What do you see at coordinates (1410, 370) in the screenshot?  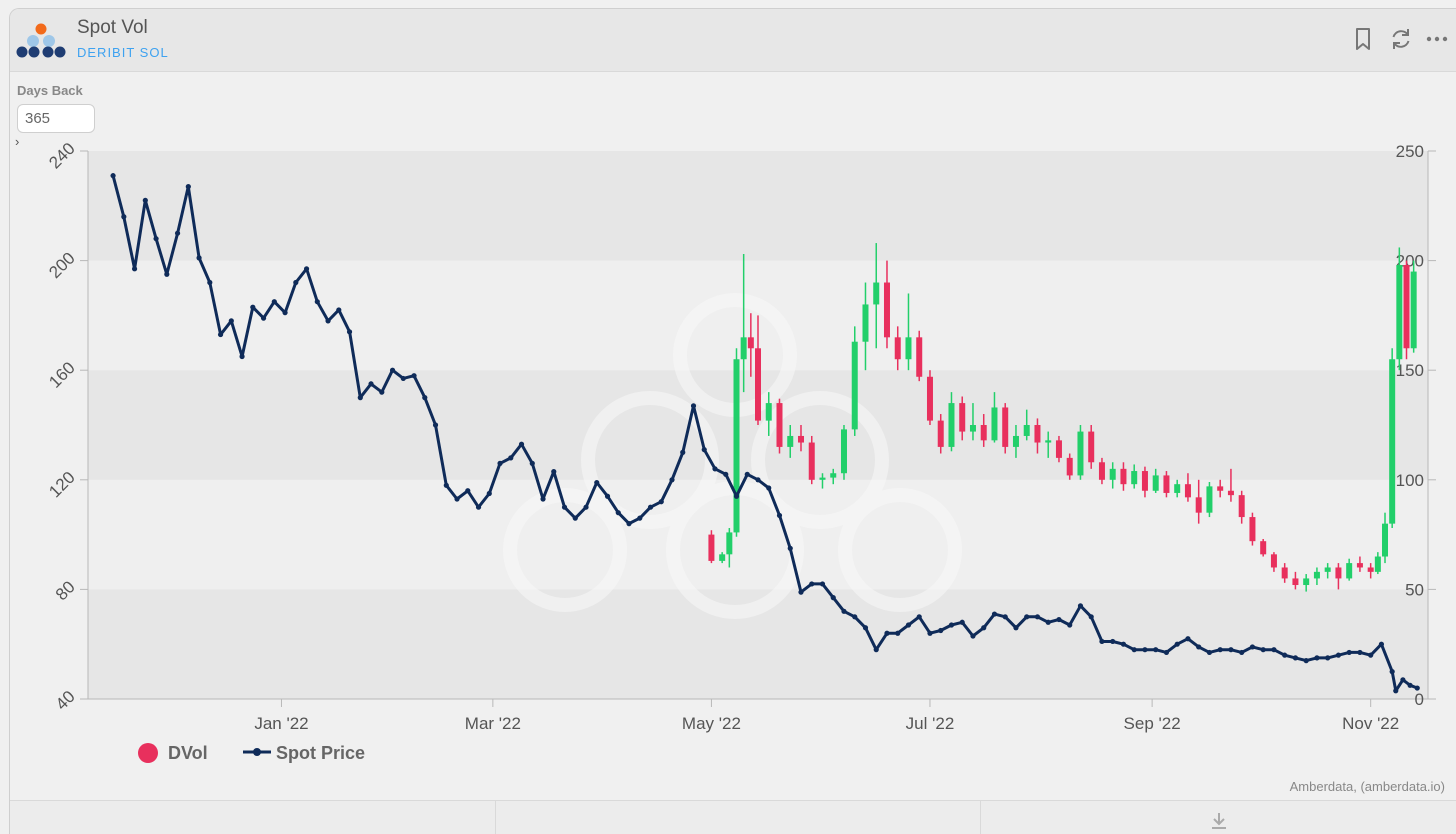 I see `y-right-tick-label: 150` at bounding box center [1410, 370].